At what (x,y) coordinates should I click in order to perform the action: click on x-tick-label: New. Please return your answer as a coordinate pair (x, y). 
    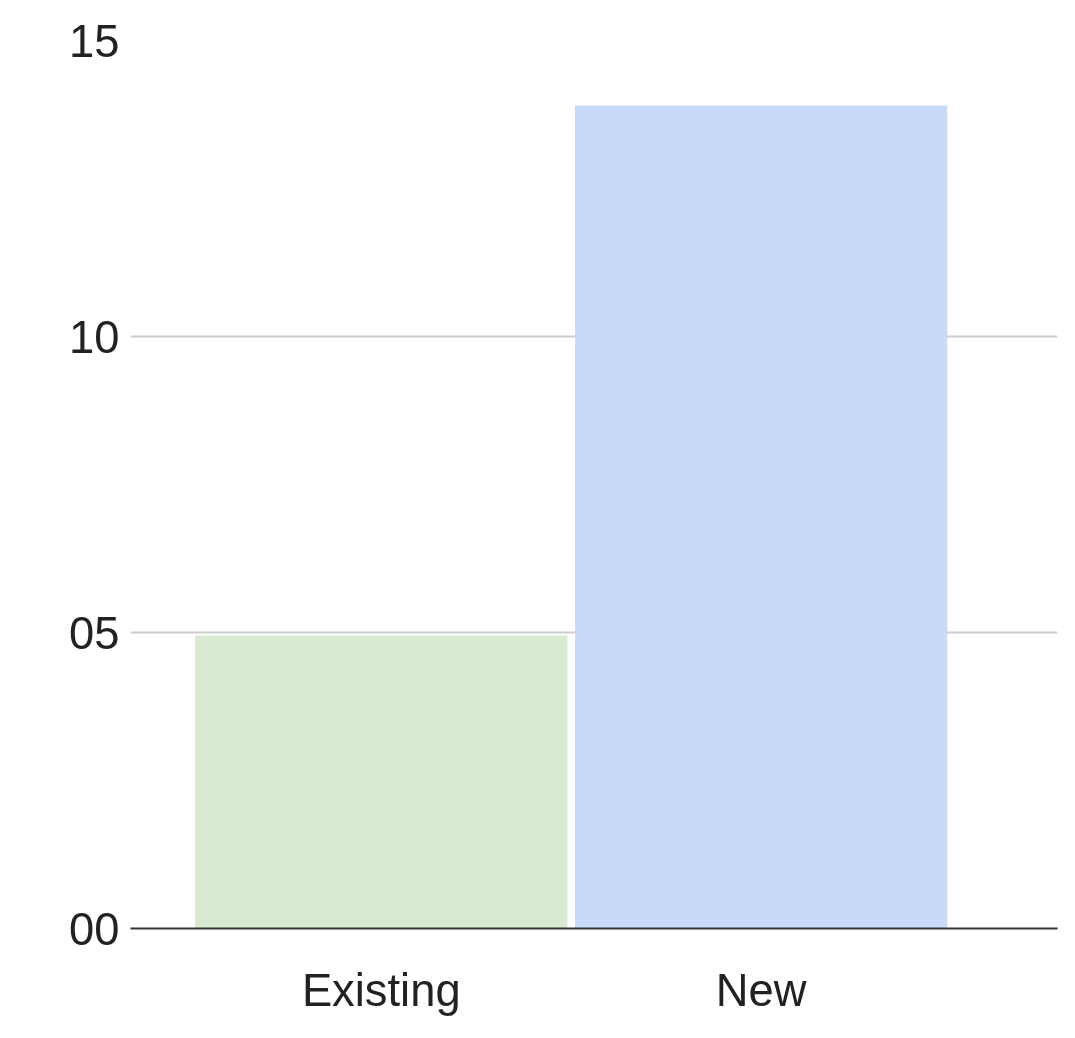
    Looking at the image, I should click on (761, 990).